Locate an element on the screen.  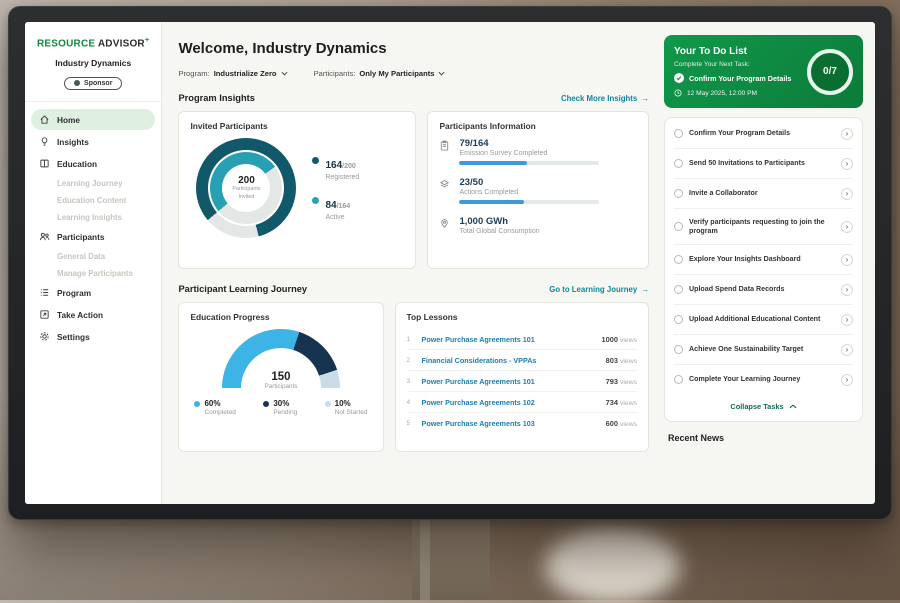
background-blurred-object is located at coordinates (612, 565).